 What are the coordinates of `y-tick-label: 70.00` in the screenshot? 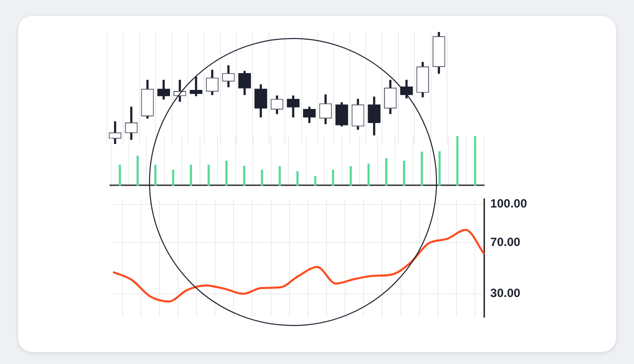 It's located at (505, 241).